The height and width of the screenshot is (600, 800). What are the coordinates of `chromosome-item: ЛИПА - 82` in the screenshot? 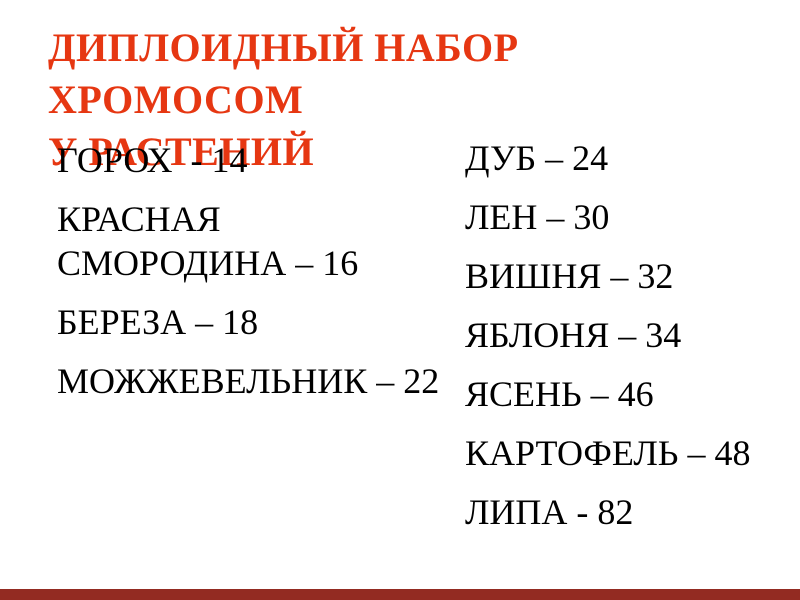 It's located at (549, 512).